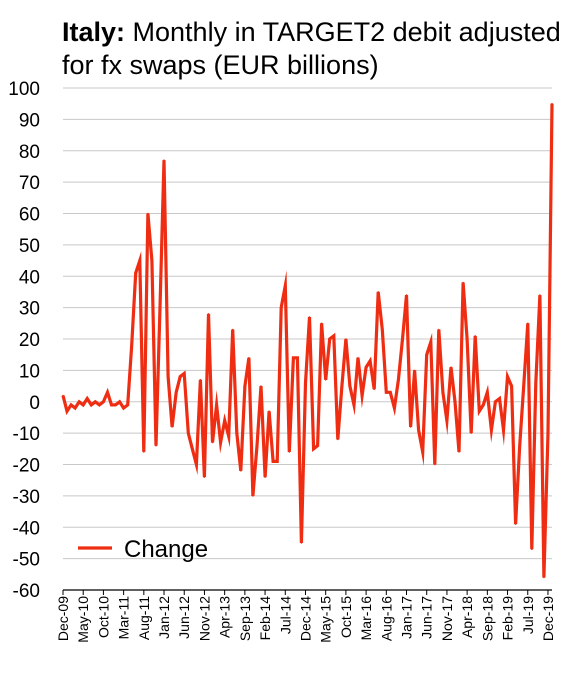 This screenshot has width=574, height=684. Describe the element at coordinates (407, 617) in the screenshot. I see `x-tick-label: Jan-17` at that location.